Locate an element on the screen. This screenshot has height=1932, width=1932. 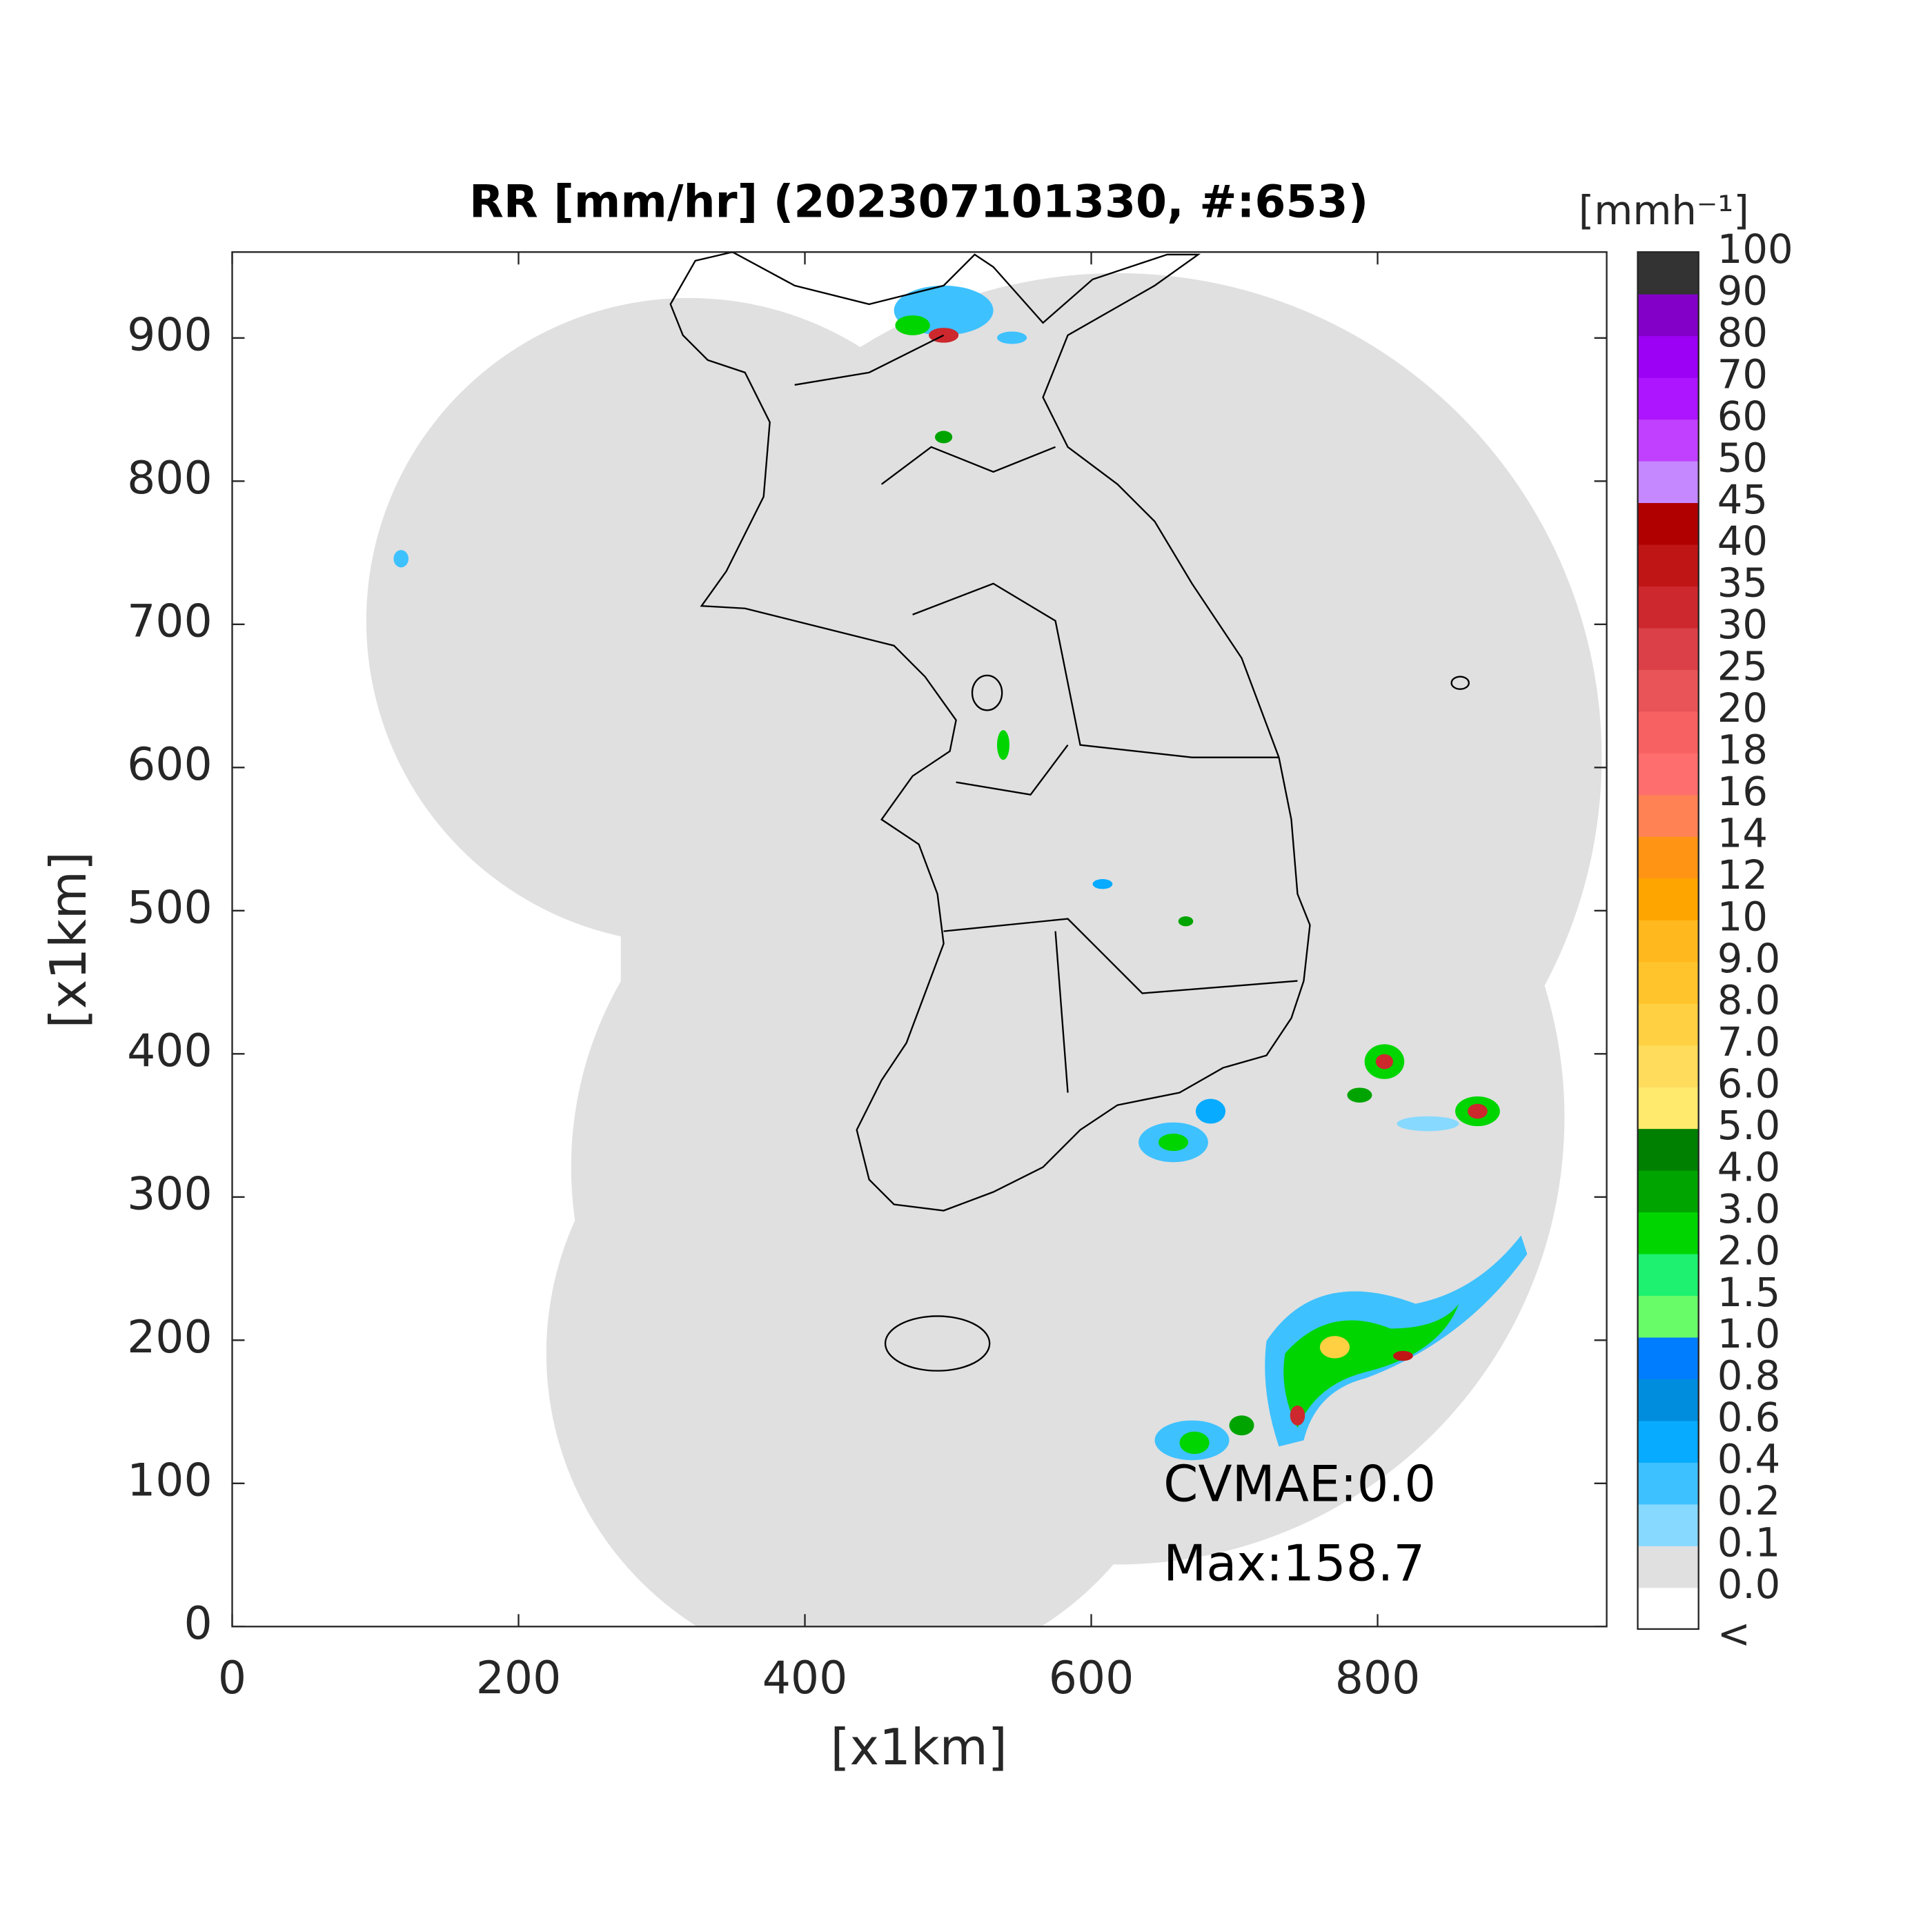
colorbar-level-label: 2.0 is located at coordinates (1749, 1251).